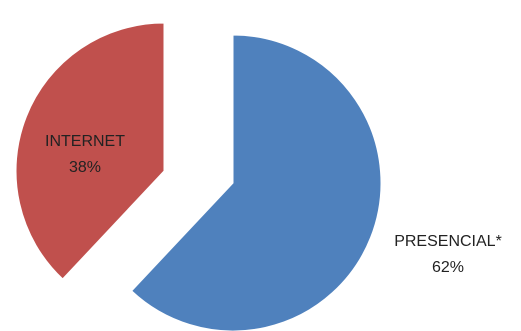 Image resolution: width=521 pixels, height=331 pixels. Describe the element at coordinates (85, 141) in the screenshot. I see `slice-label-category: INTERNET` at that location.